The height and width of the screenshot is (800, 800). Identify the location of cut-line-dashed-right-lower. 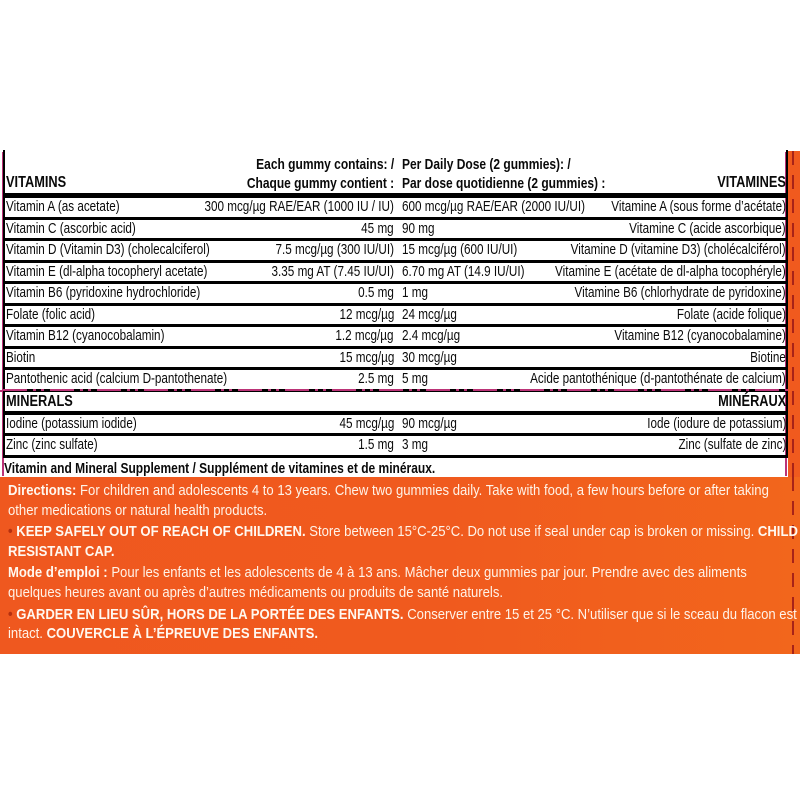
(793, 565).